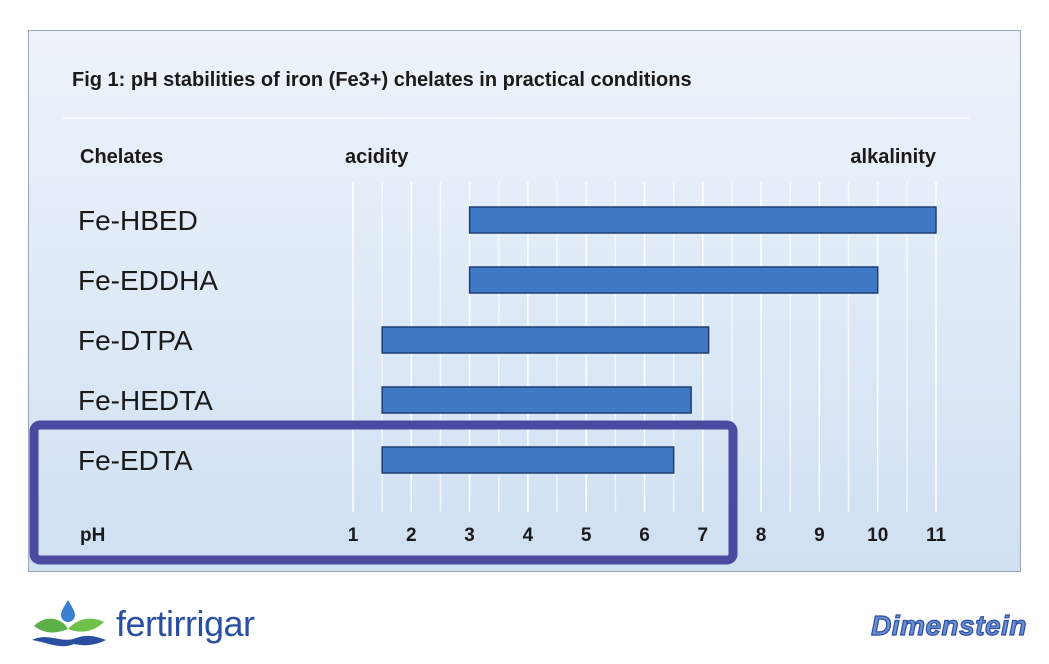 The width and height of the screenshot is (1049, 664). Describe the element at coordinates (877, 535) in the screenshot. I see `x-tick-label: 10` at that location.